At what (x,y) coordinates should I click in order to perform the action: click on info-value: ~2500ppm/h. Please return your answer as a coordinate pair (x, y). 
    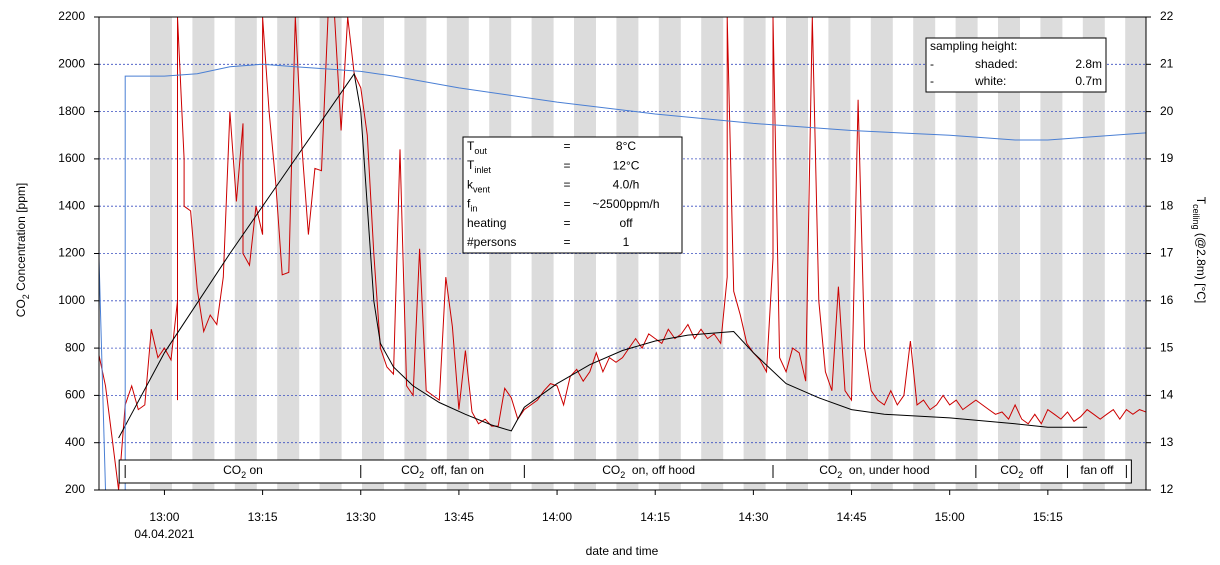
    Looking at the image, I should click on (625, 204).